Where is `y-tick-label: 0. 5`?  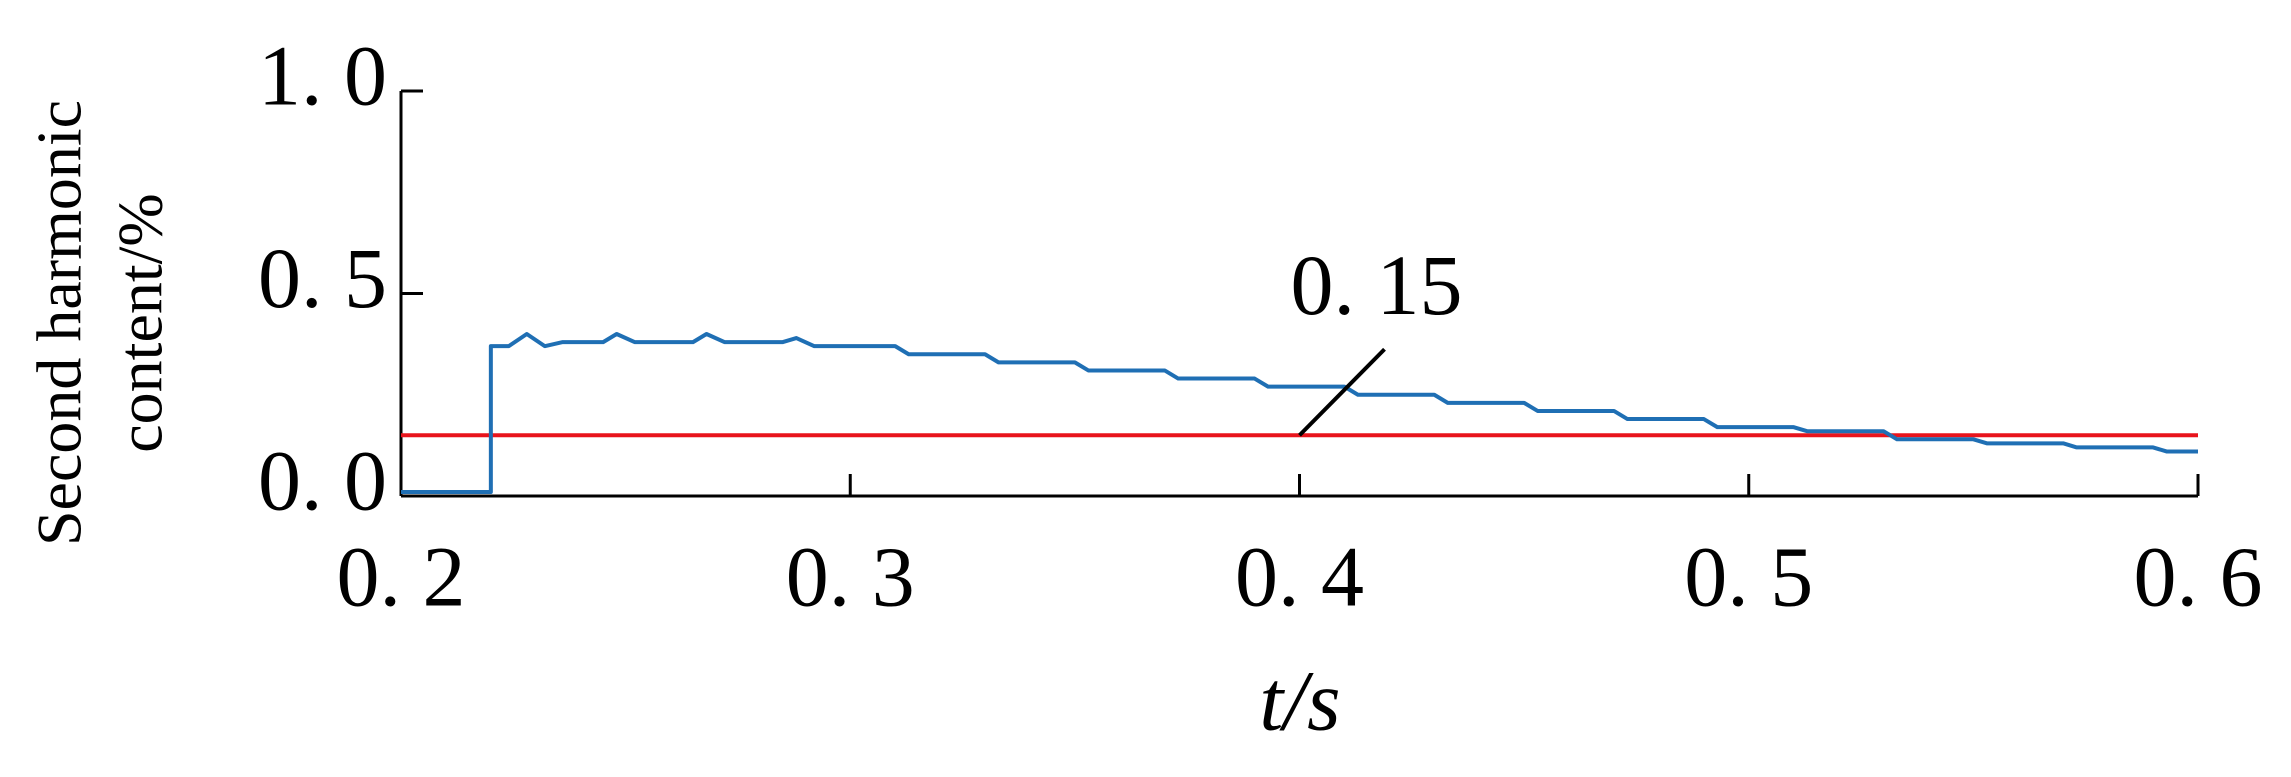
y-tick-label: 0. 5 is located at coordinates (322, 278).